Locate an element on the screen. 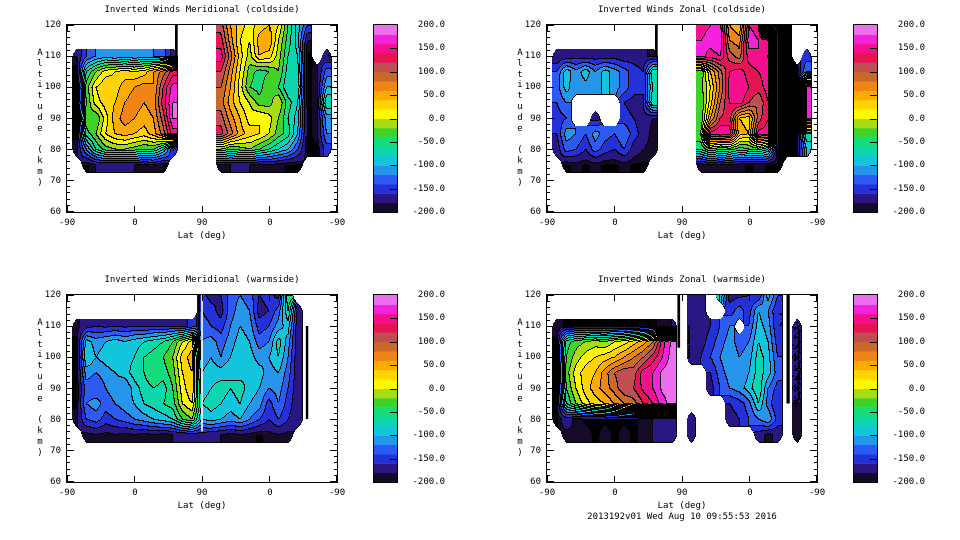 The width and height of the screenshot is (960, 540). colorbar-tick-label: 150.0 is located at coordinates (431, 48).